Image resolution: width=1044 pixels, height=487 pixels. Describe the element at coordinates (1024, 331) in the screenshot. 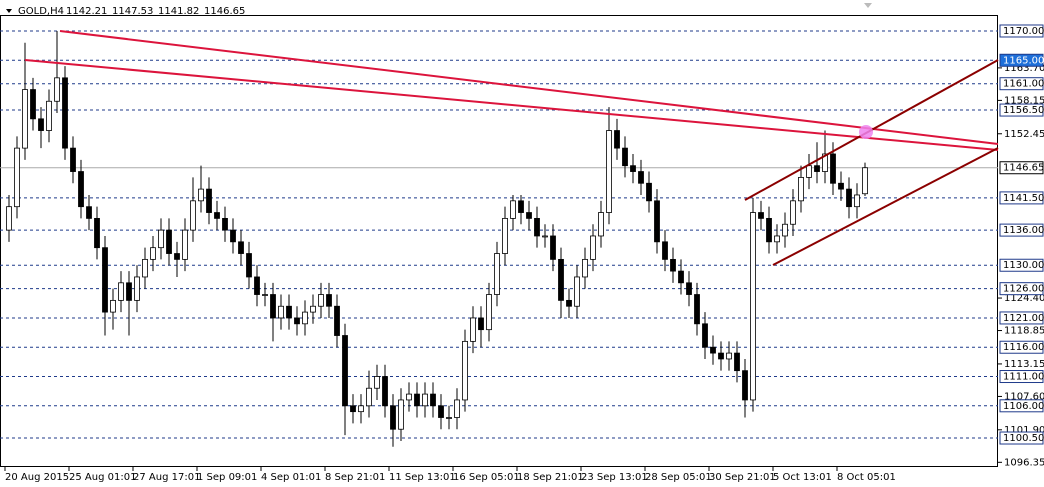

I see `y-tick-label: 1118.85` at that location.